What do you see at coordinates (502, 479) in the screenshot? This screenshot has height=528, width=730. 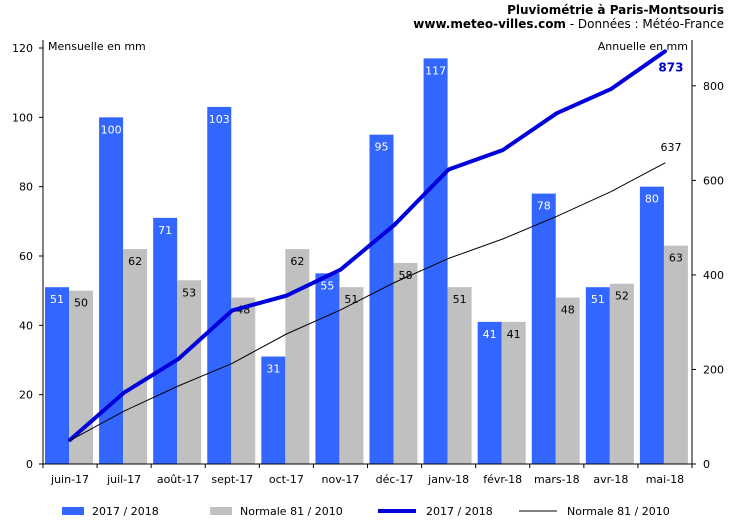 I see `x-tick-label: févr-18` at bounding box center [502, 479].